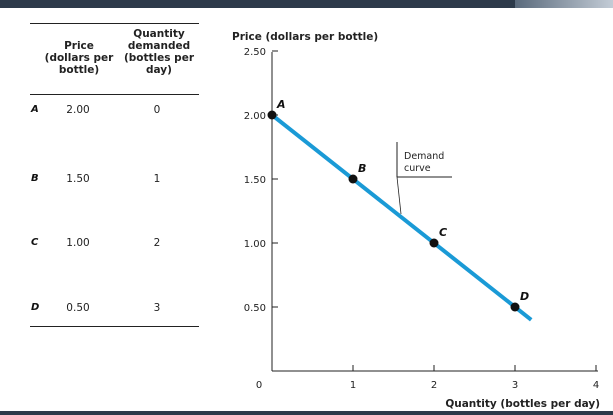  Describe the element at coordinates (524, 296) in the screenshot. I see `point-label: D` at that location.